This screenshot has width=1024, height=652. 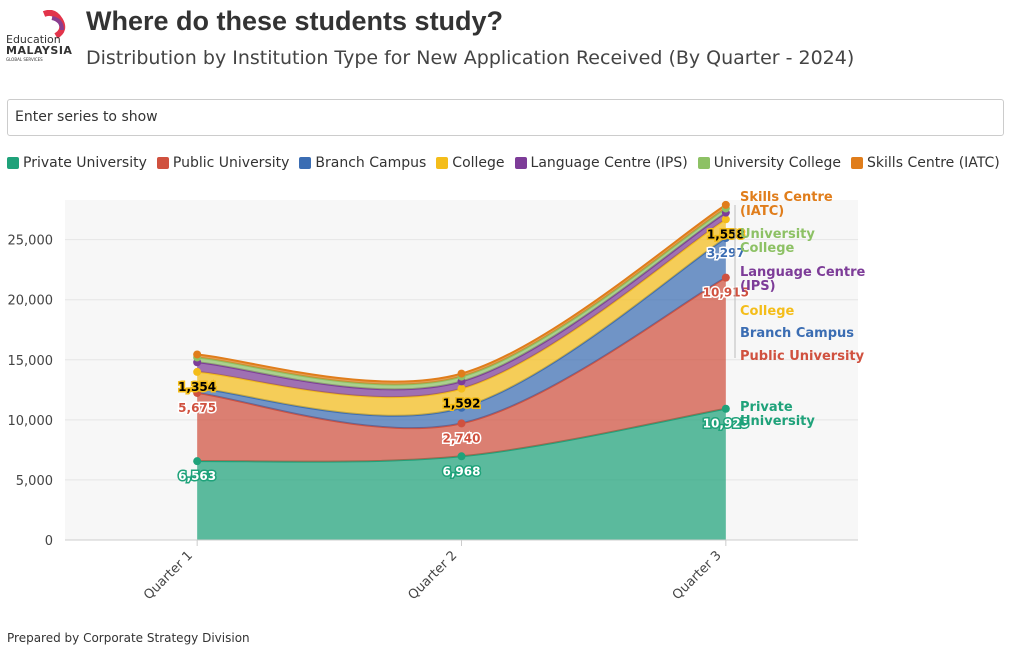 What do you see at coordinates (197, 408) in the screenshot?
I see `data-label: 5,675` at bounding box center [197, 408].